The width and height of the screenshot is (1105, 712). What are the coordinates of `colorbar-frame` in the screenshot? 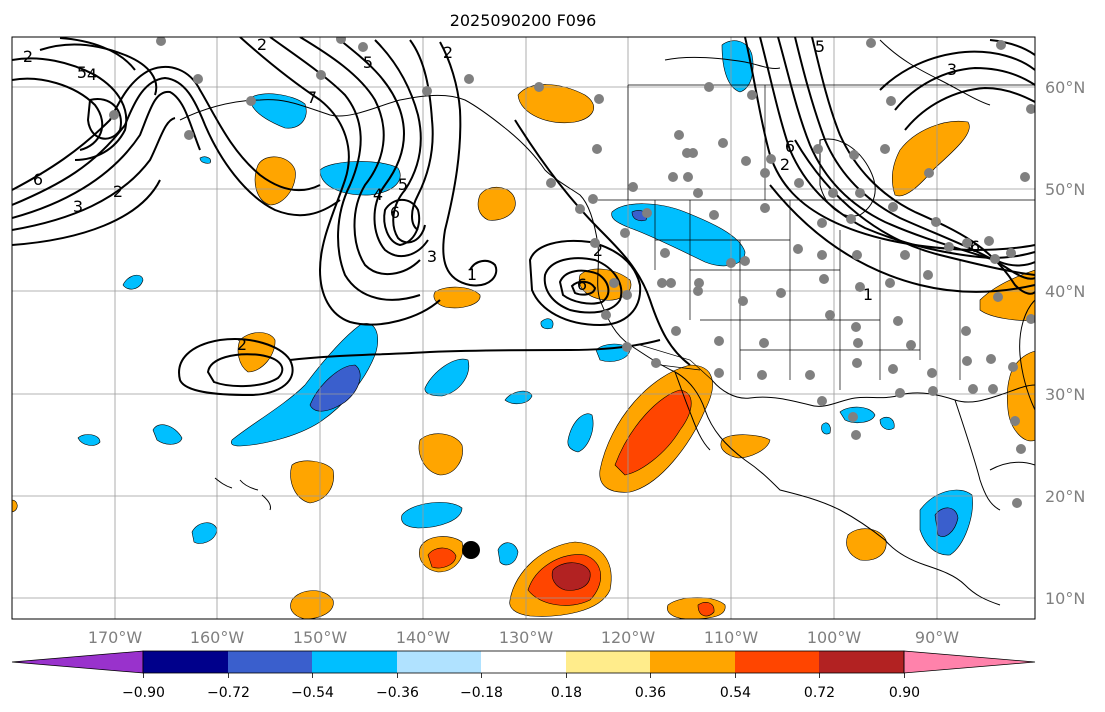 It's located at (523, 662).